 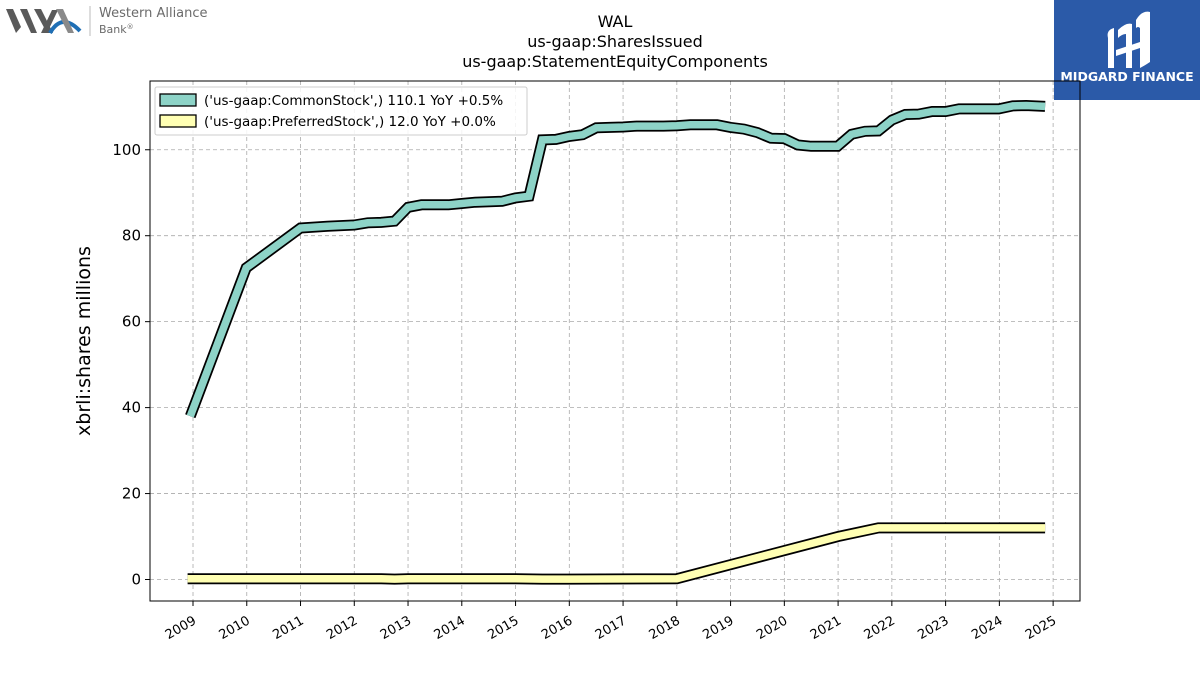 What do you see at coordinates (178, 121) in the screenshot?
I see `legend-swatch-preferred-stock` at bounding box center [178, 121].